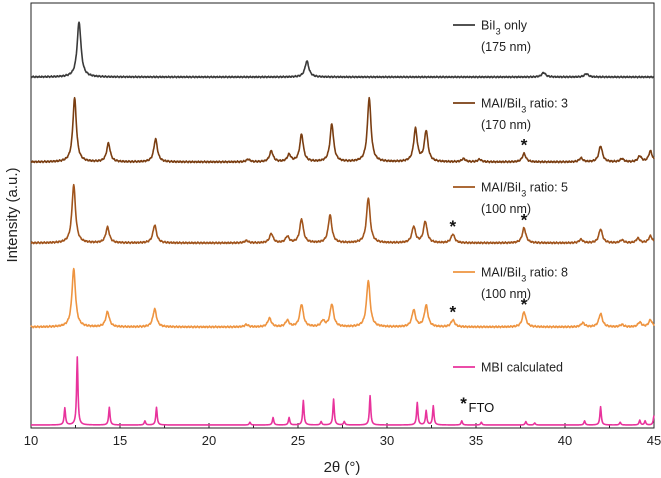  I want to click on legend-label-r3: MAI/BiI3 ratio: 3, so click(524, 106).